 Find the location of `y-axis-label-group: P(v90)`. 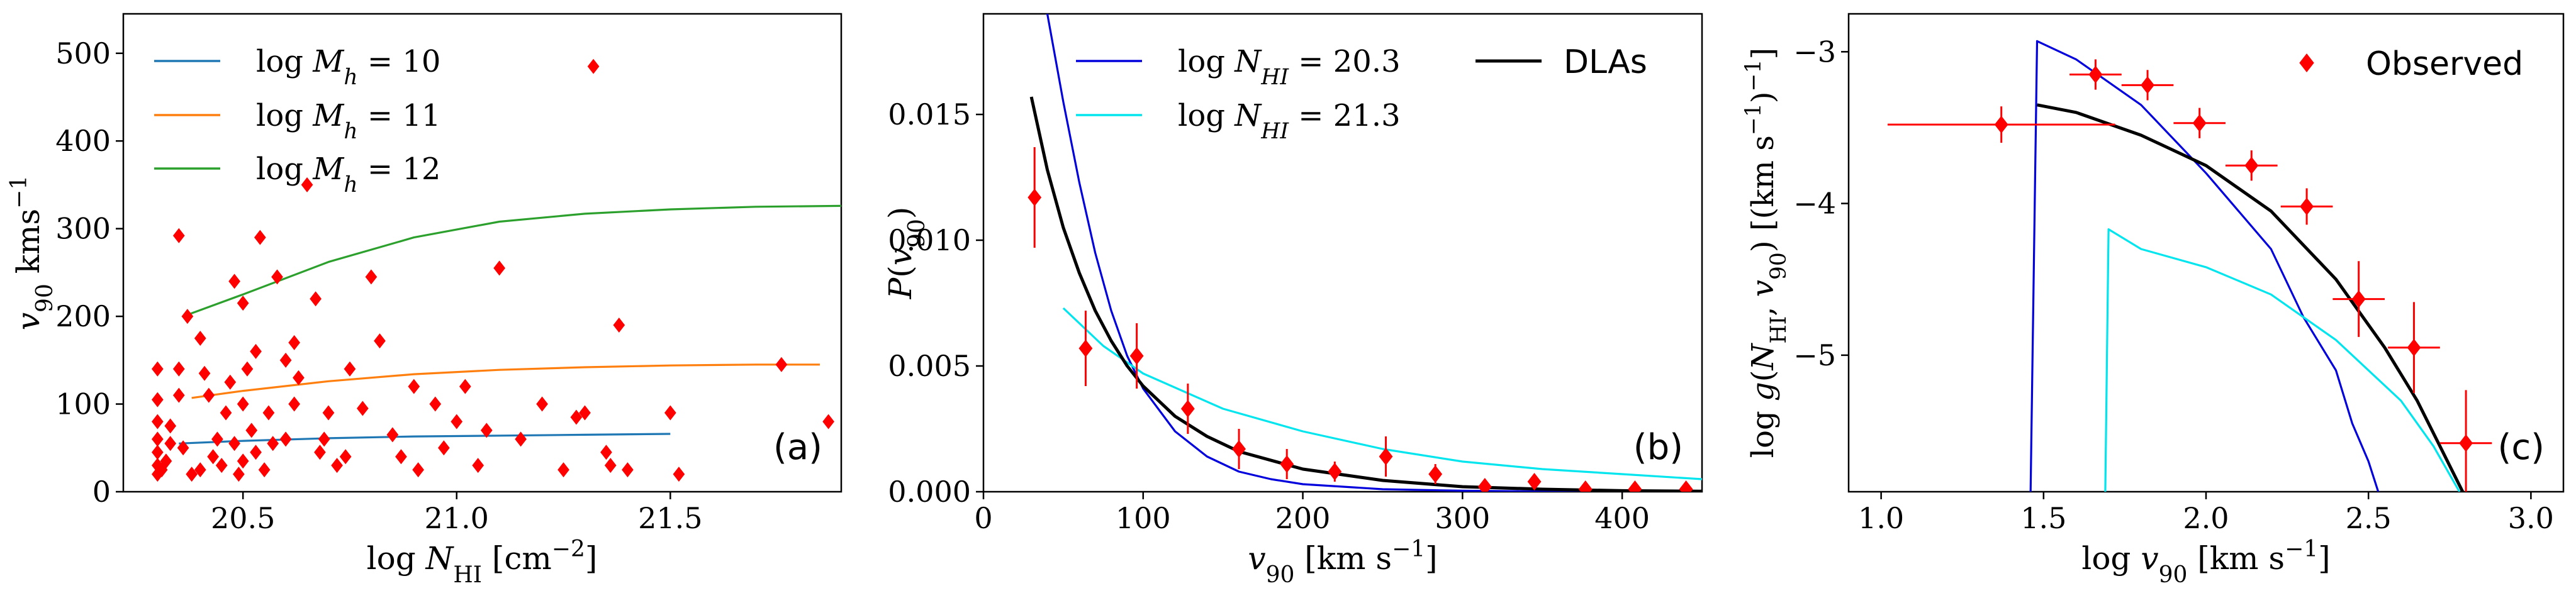

y-axis-label-group: P(v90) is located at coordinates (906, 253).